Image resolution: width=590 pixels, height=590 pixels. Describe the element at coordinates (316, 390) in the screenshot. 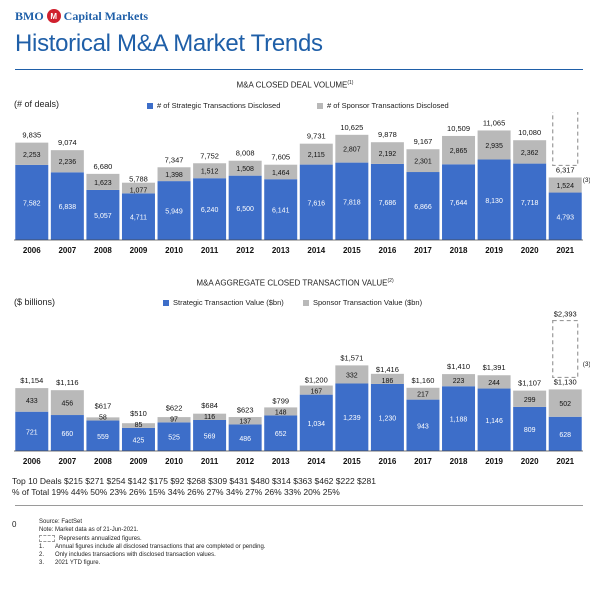

I see `chart2-bar-sponsor-2014` at that location.